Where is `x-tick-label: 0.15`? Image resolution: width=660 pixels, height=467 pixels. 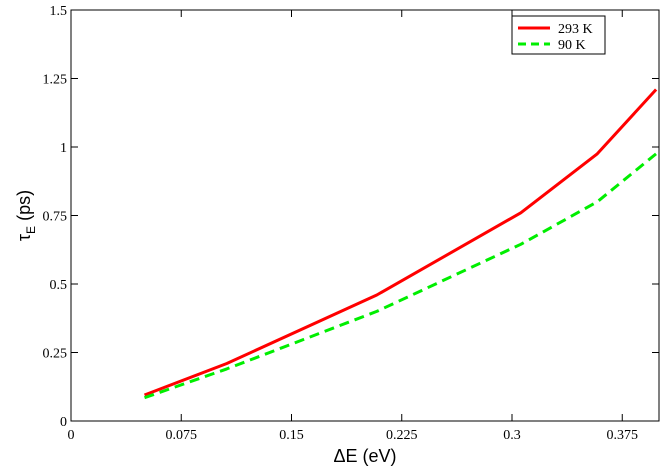 x-tick-label: 0.15 is located at coordinates (291, 435).